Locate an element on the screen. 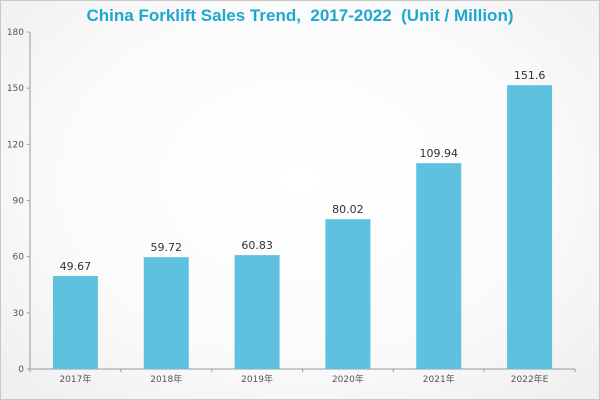 The image size is (600, 400). y-tick-label: 150 is located at coordinates (15, 89).